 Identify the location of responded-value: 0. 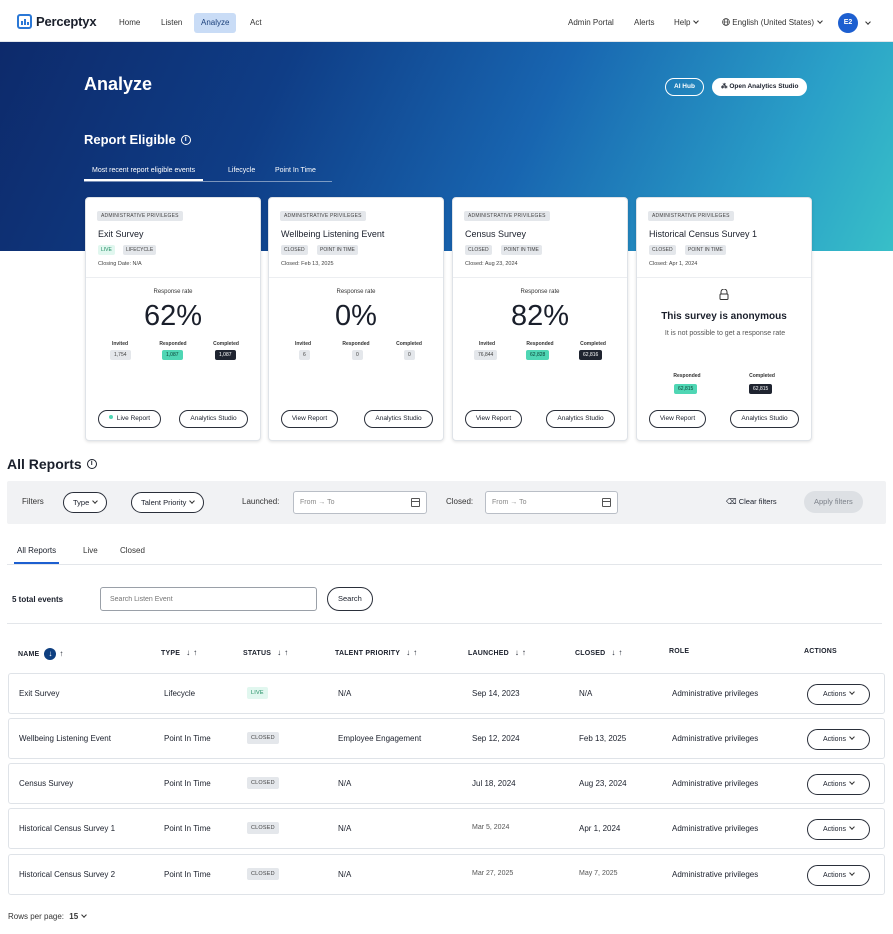
(357, 355).